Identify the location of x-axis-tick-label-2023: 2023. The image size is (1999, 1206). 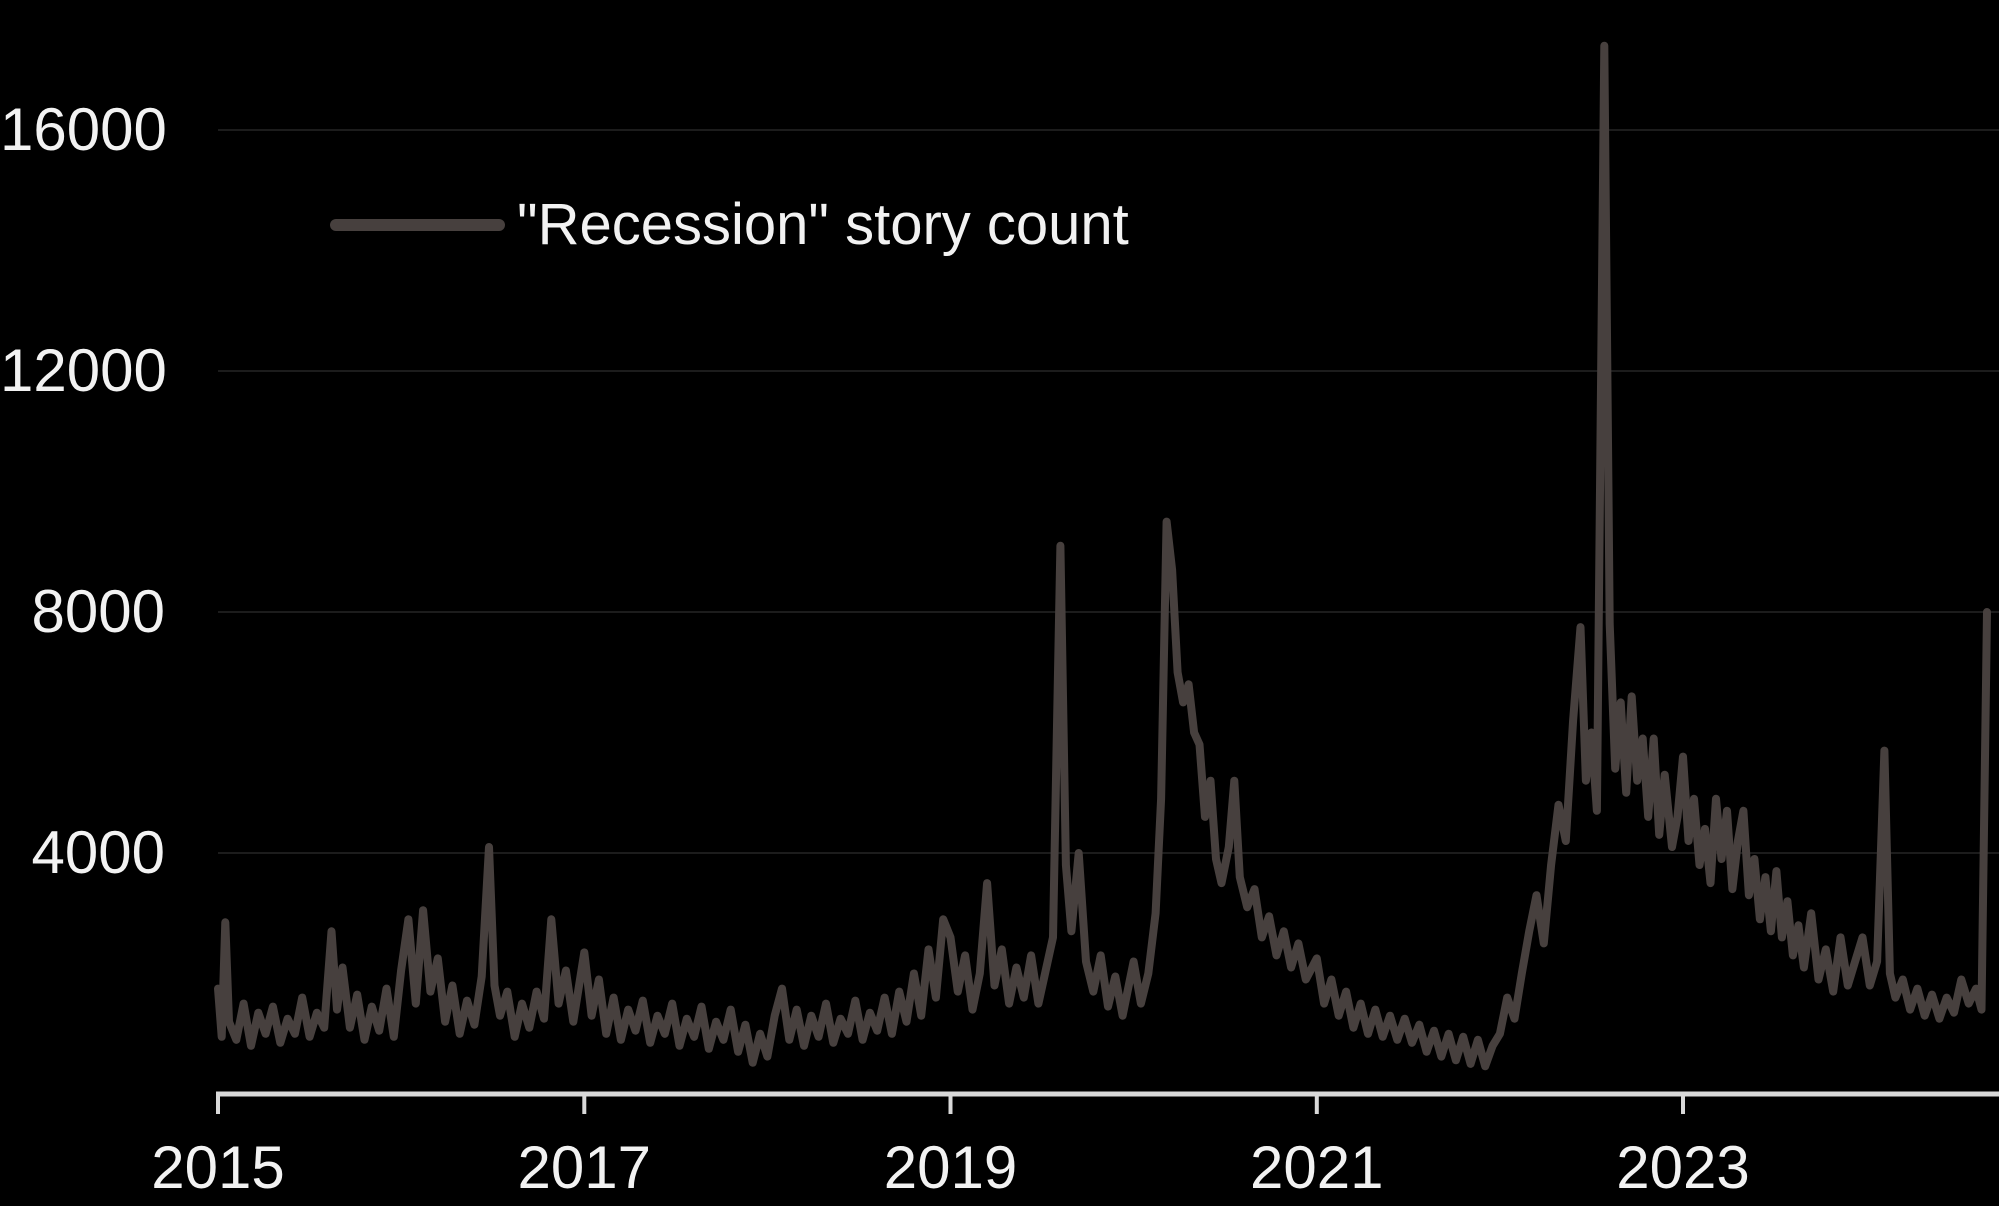
(1683, 1167).